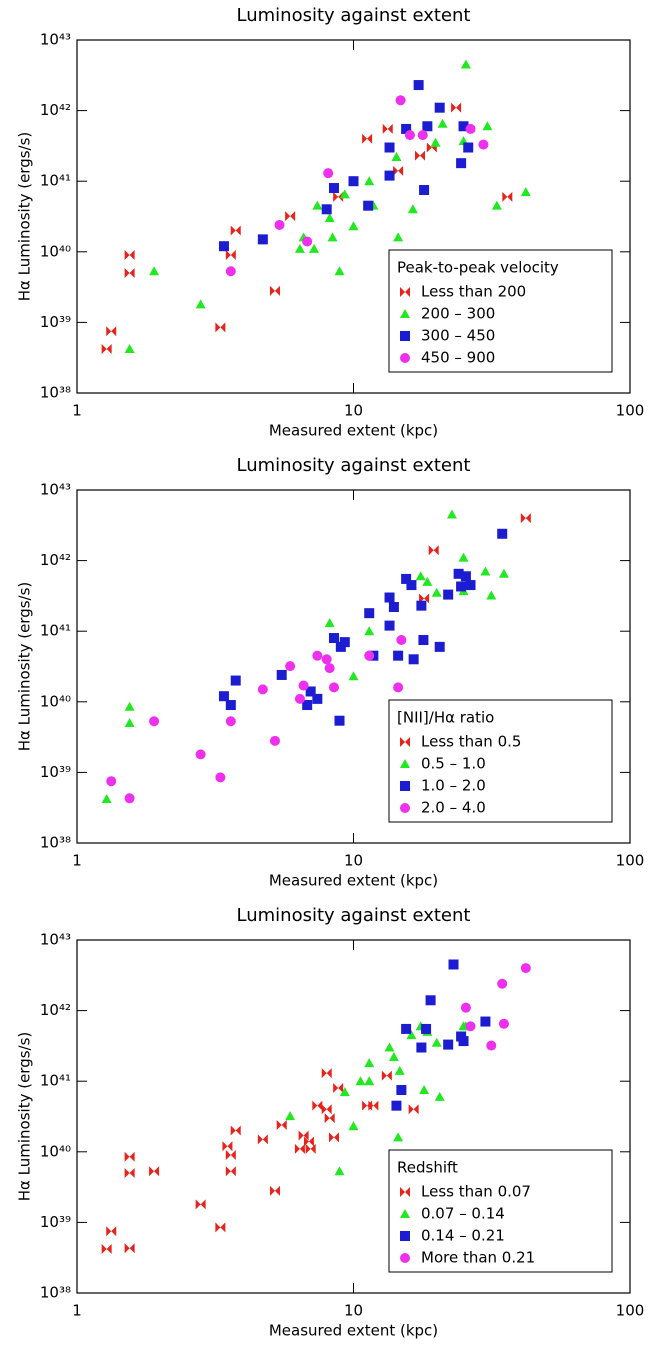 The width and height of the screenshot is (665, 1348). I want to click on y-axis-label: Hα Luminosity (ergs/s), so click(25, 217).